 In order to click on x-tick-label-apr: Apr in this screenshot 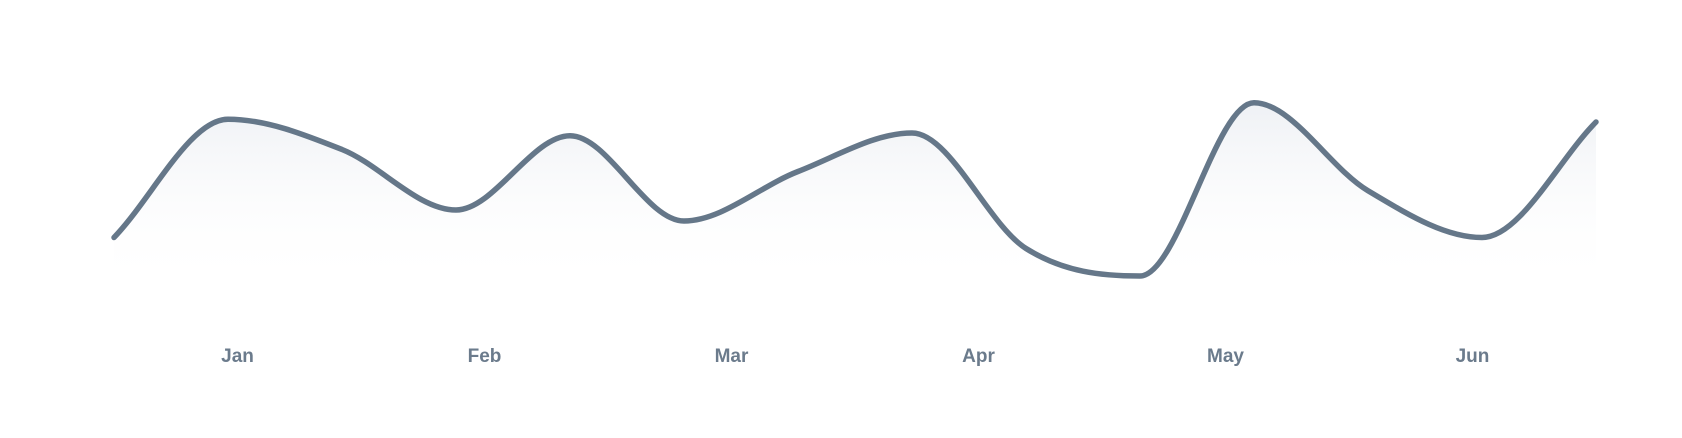, I will do `click(978, 356)`.